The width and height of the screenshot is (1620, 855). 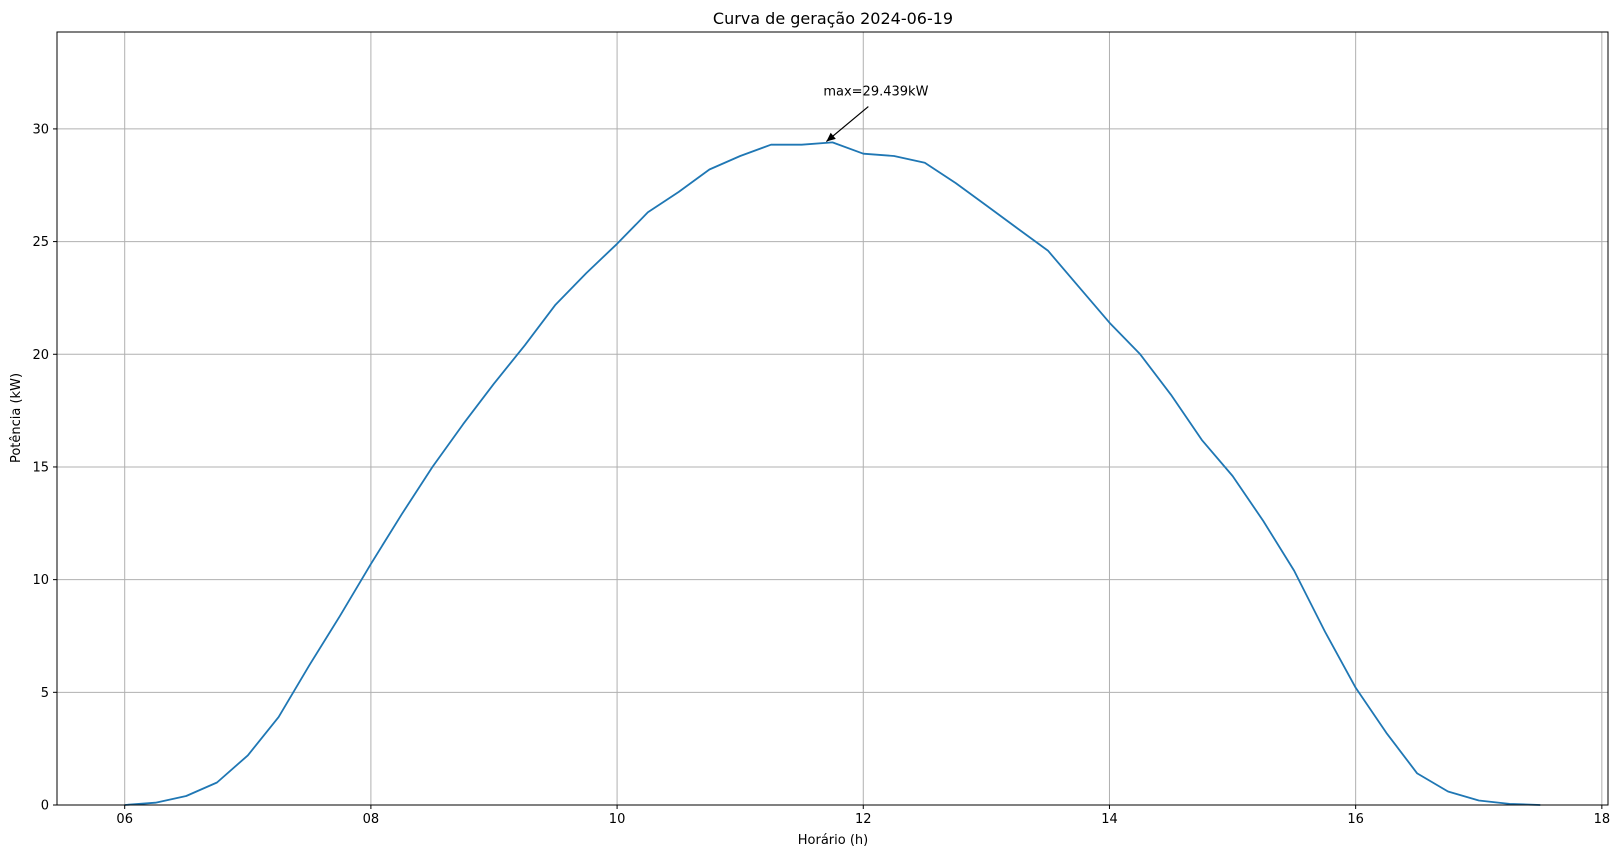 What do you see at coordinates (40, 129) in the screenshot?
I see `y-tick-label: 30` at bounding box center [40, 129].